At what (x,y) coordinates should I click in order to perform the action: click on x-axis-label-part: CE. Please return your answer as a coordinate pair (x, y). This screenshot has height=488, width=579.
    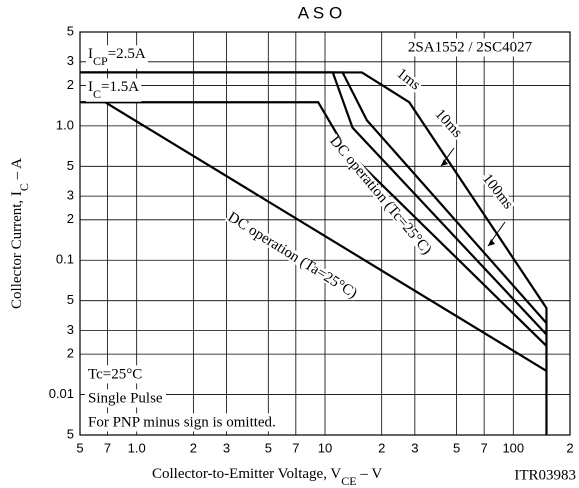
    Looking at the image, I should click on (348, 481).